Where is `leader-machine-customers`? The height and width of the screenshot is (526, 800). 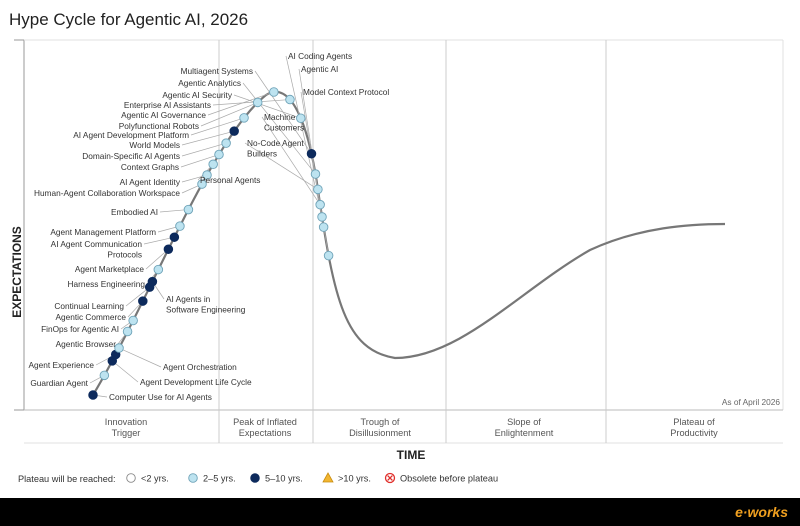 leader-machine-customers is located at coordinates (291, 160).